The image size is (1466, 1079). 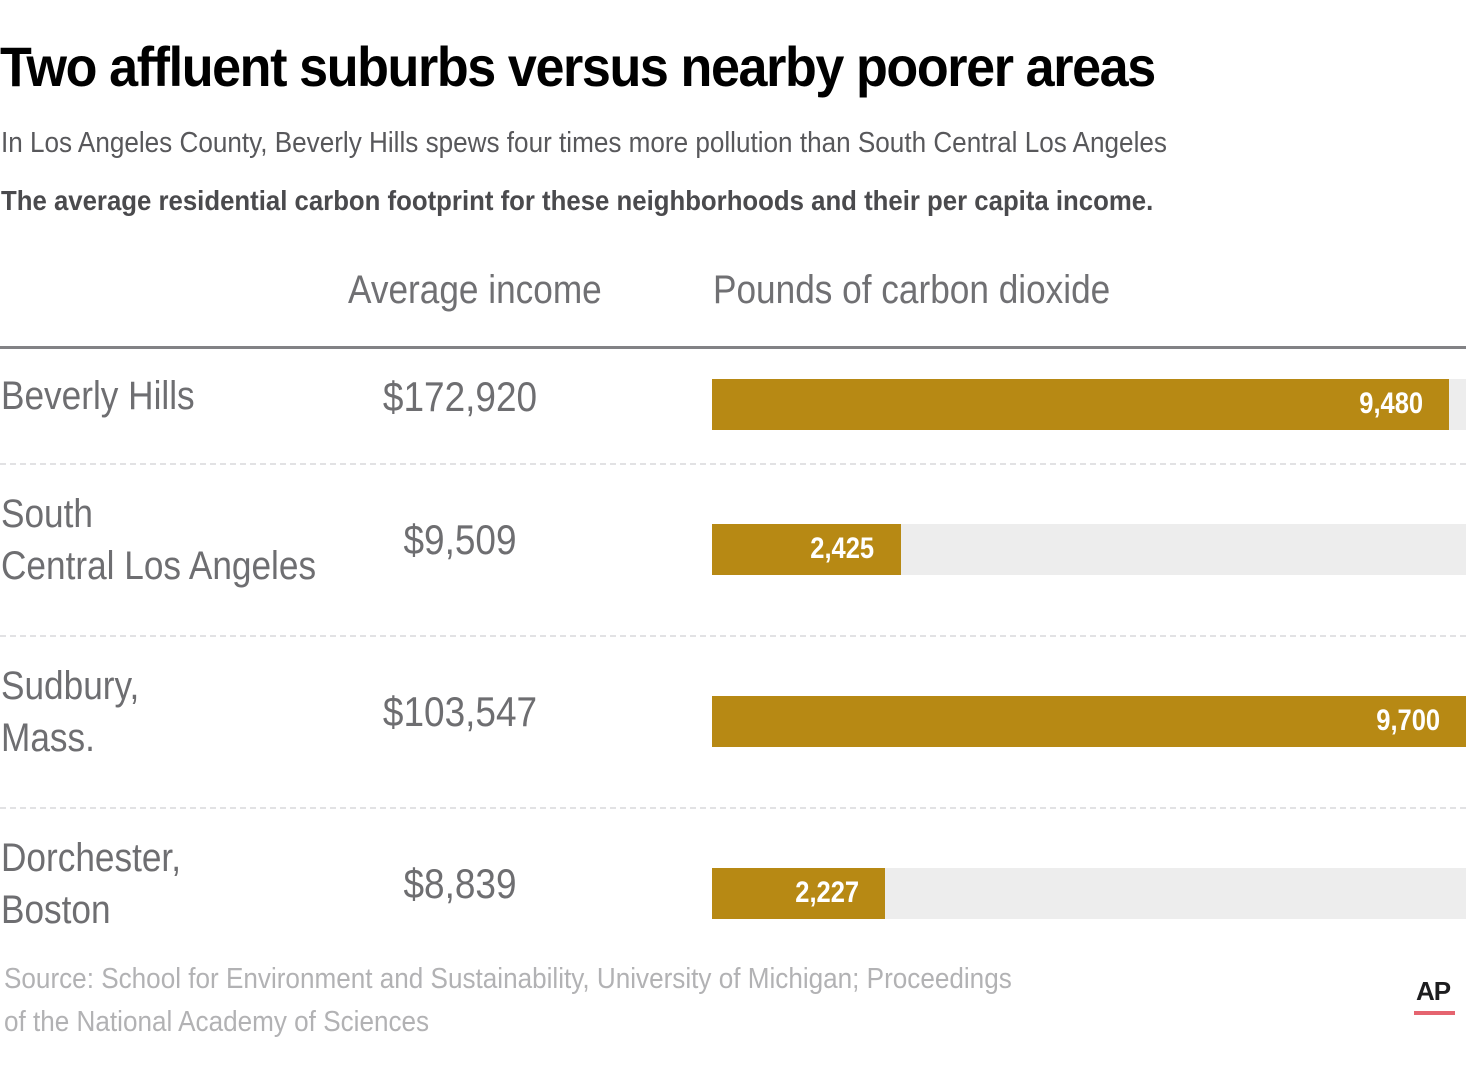 I want to click on row-income-dorchester: $8,839, so click(x=460, y=883).